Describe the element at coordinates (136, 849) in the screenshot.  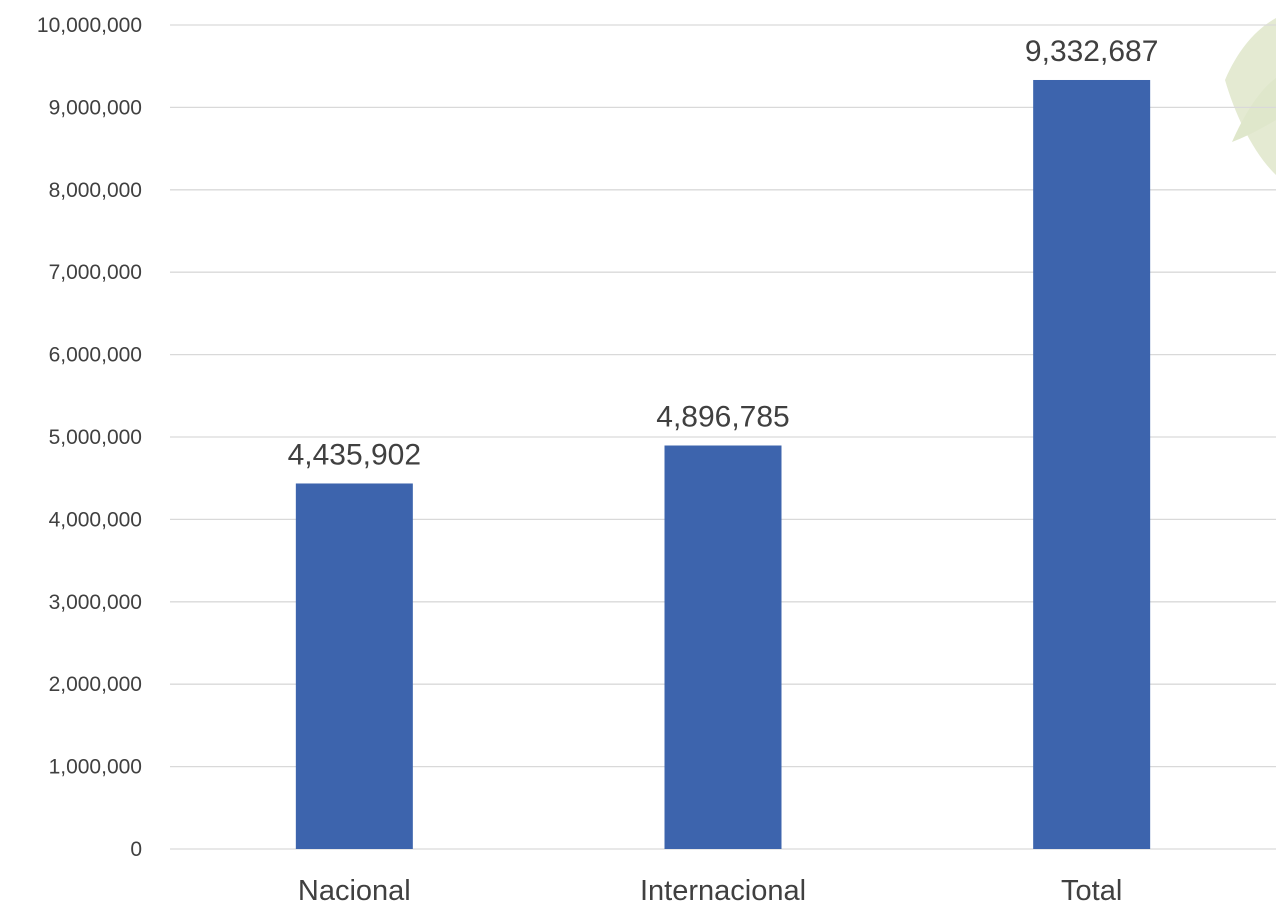
I see `y-tick-label: 0` at that location.